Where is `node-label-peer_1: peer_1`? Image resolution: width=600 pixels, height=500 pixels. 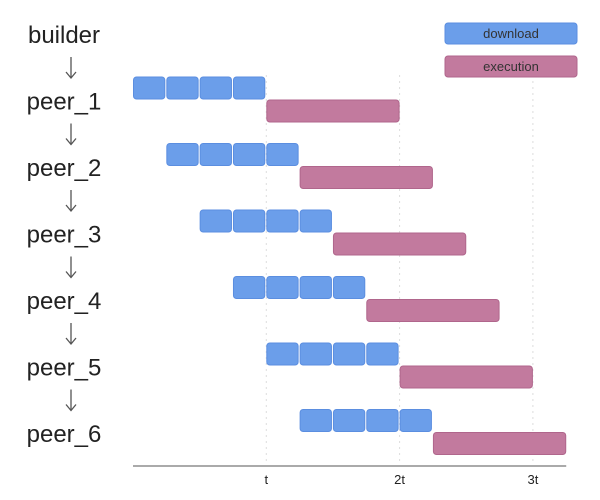
node-label-peer_1: peer_1 is located at coordinates (64, 102).